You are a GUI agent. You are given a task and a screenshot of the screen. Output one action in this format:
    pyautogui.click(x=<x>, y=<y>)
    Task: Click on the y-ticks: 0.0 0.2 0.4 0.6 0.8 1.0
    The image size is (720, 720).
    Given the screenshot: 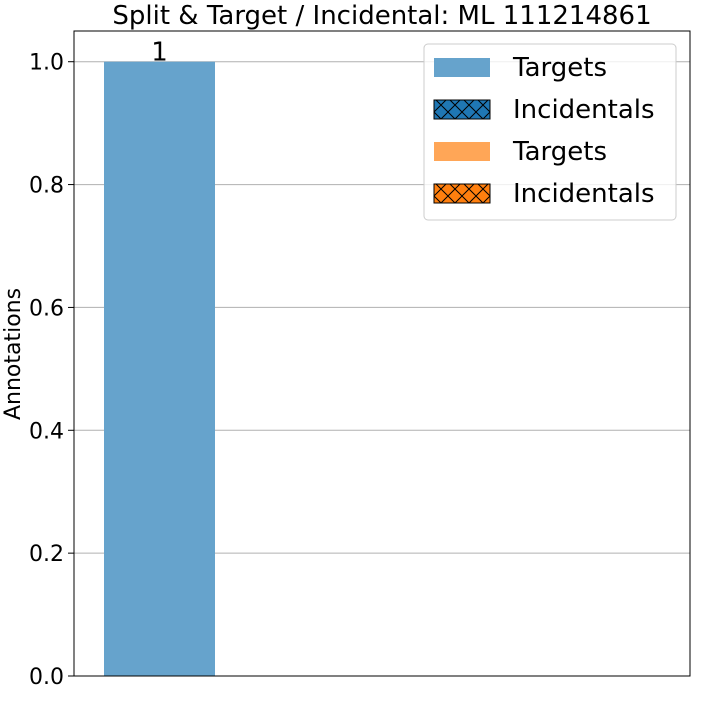 What is the action you would take?
    pyautogui.click(x=51, y=370)
    